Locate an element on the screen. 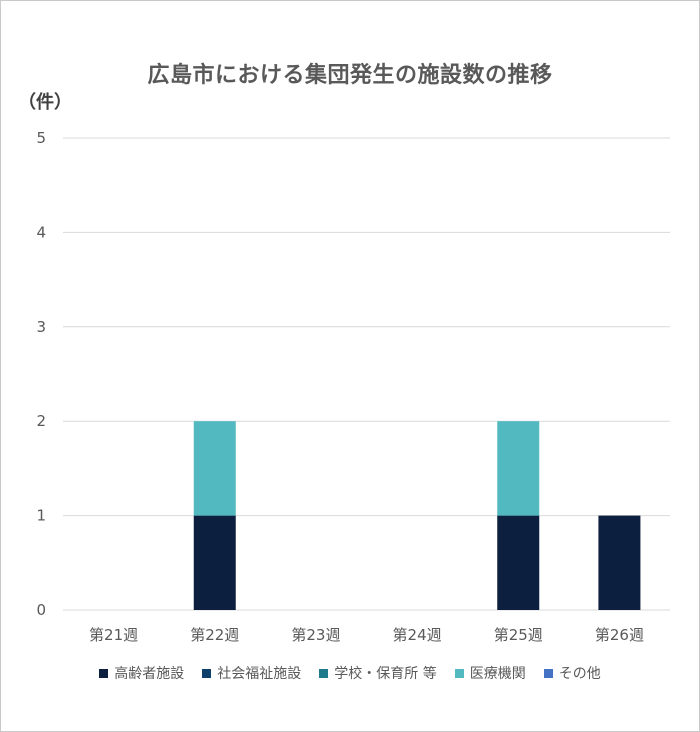 This screenshot has width=700, height=732. chart-title: 広島市における集団発生の施設数の推移 is located at coordinates (350, 75).